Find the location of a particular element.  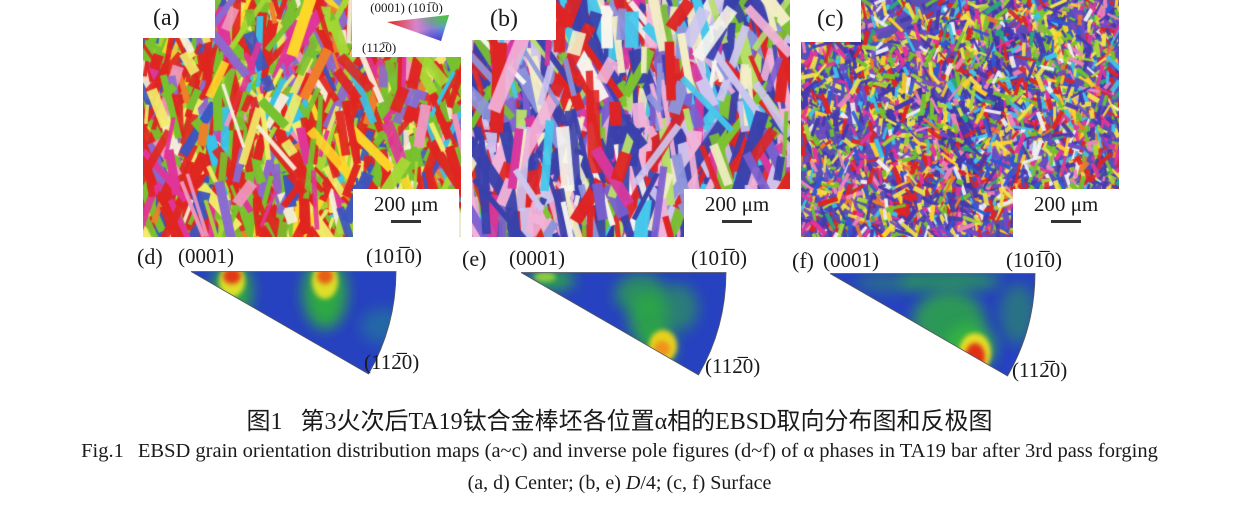

panel-e-label: (e) is located at coordinates (474, 258).